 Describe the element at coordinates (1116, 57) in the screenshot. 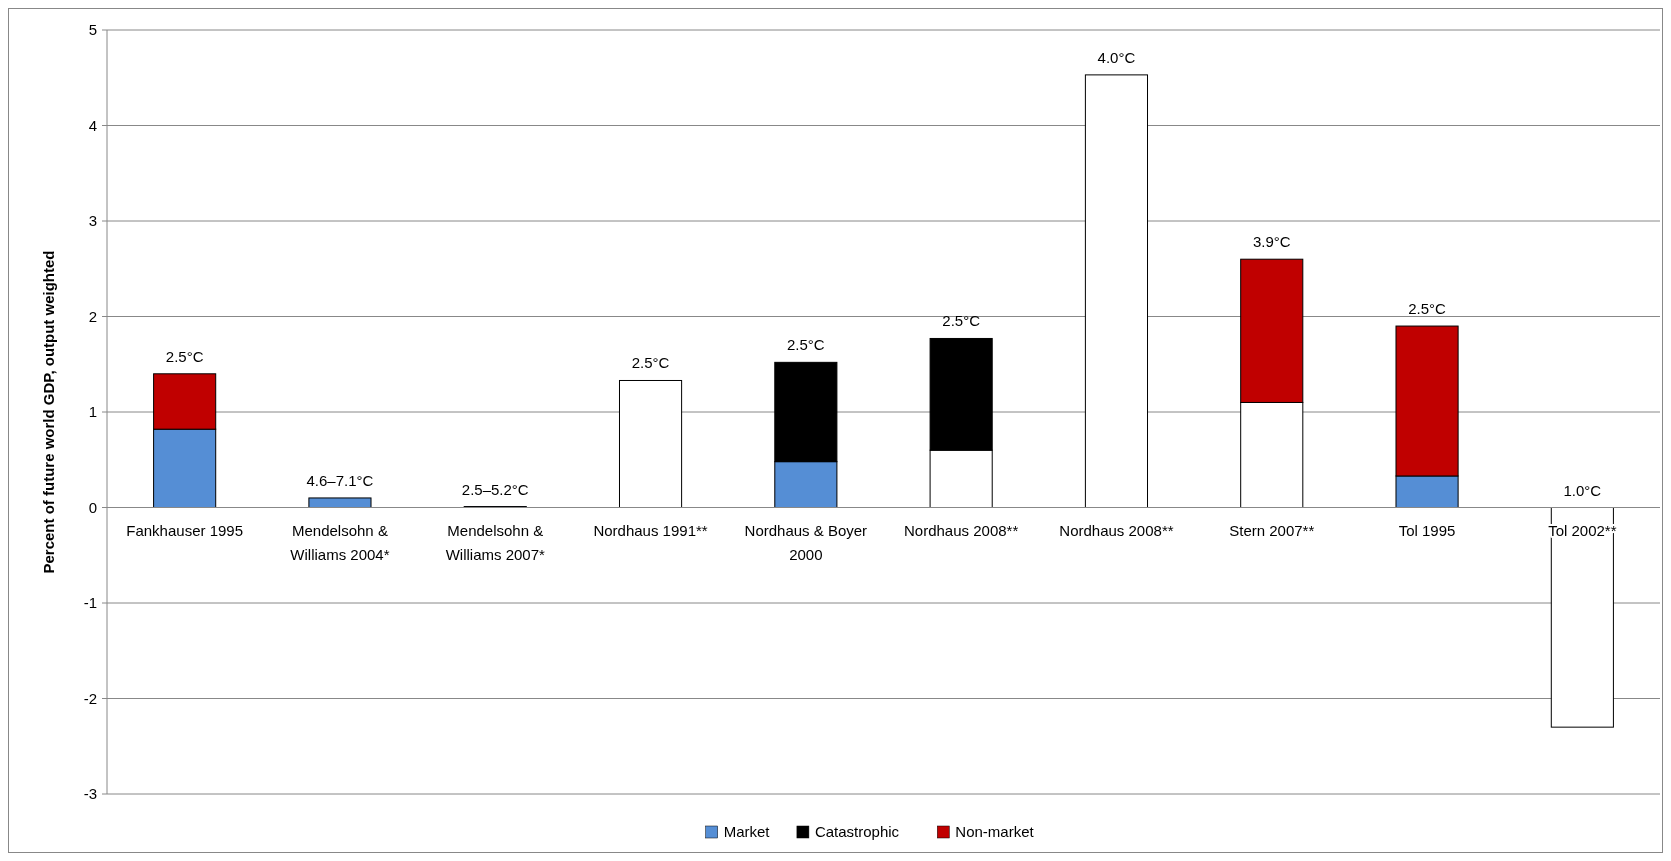

I see `annotation: 4.0°C` at that location.